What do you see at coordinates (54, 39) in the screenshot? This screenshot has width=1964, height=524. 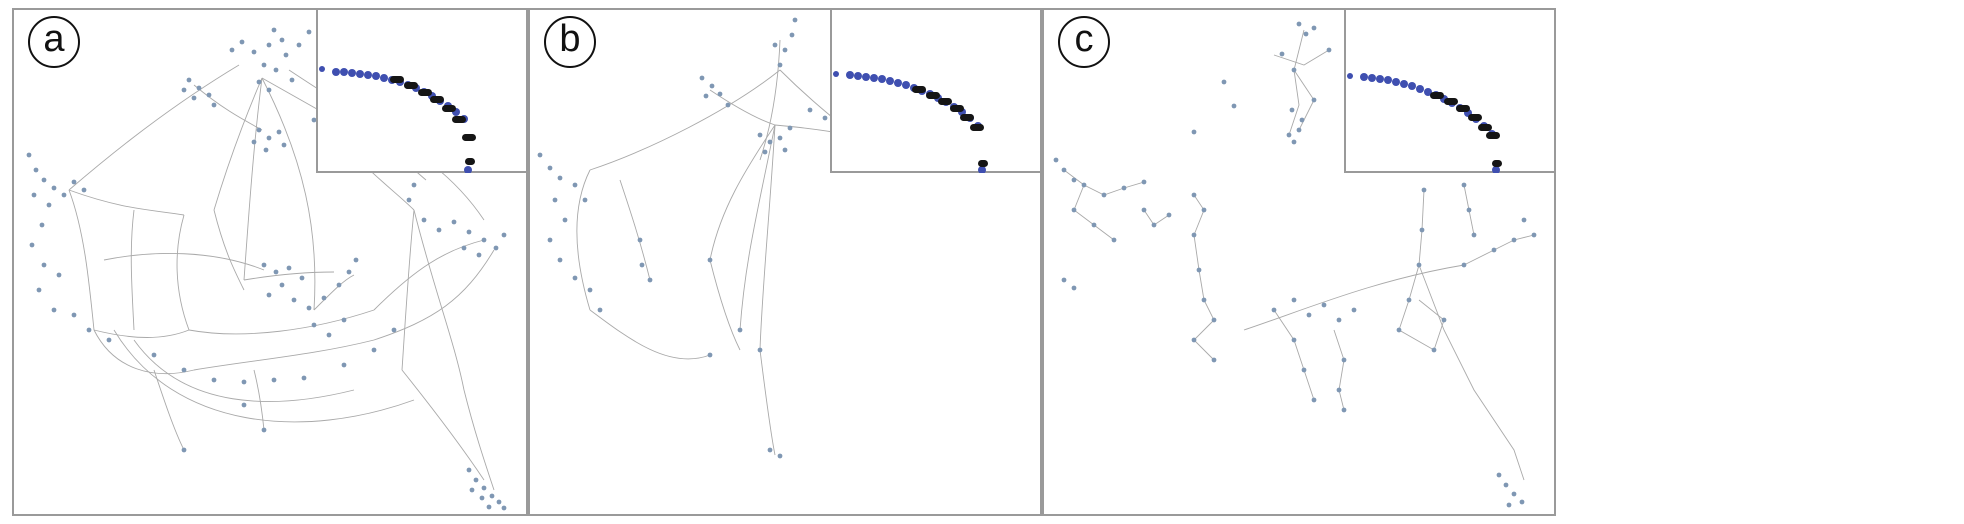 I see `panel-label-text: a` at bounding box center [54, 39].